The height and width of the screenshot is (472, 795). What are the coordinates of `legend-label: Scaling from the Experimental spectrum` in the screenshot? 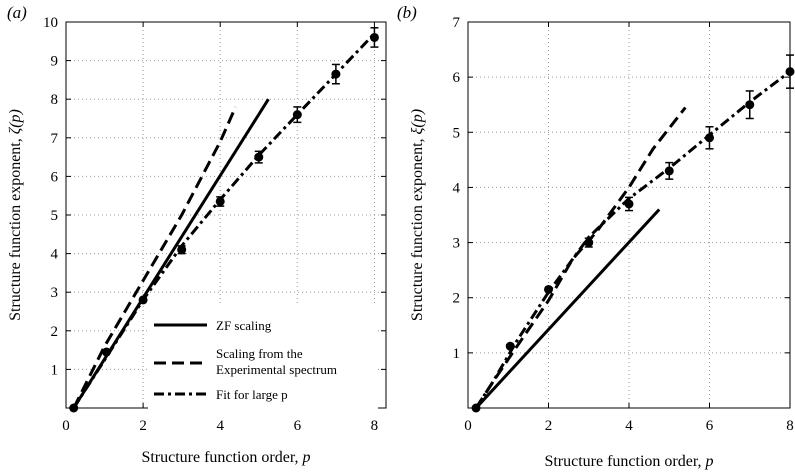 It's located at (276, 361).